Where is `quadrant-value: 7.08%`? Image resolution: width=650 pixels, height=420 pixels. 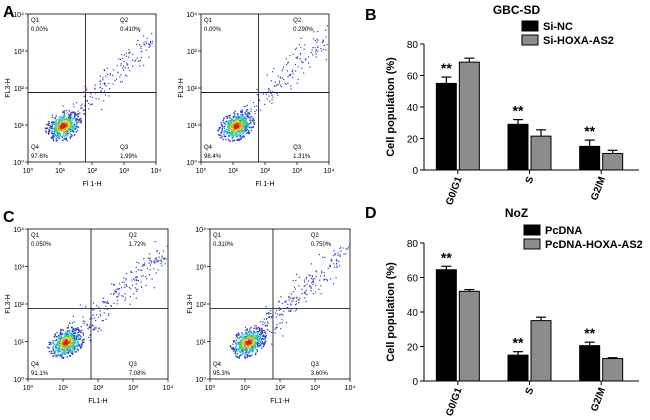 quadrant-value: 7.08% is located at coordinates (138, 374).